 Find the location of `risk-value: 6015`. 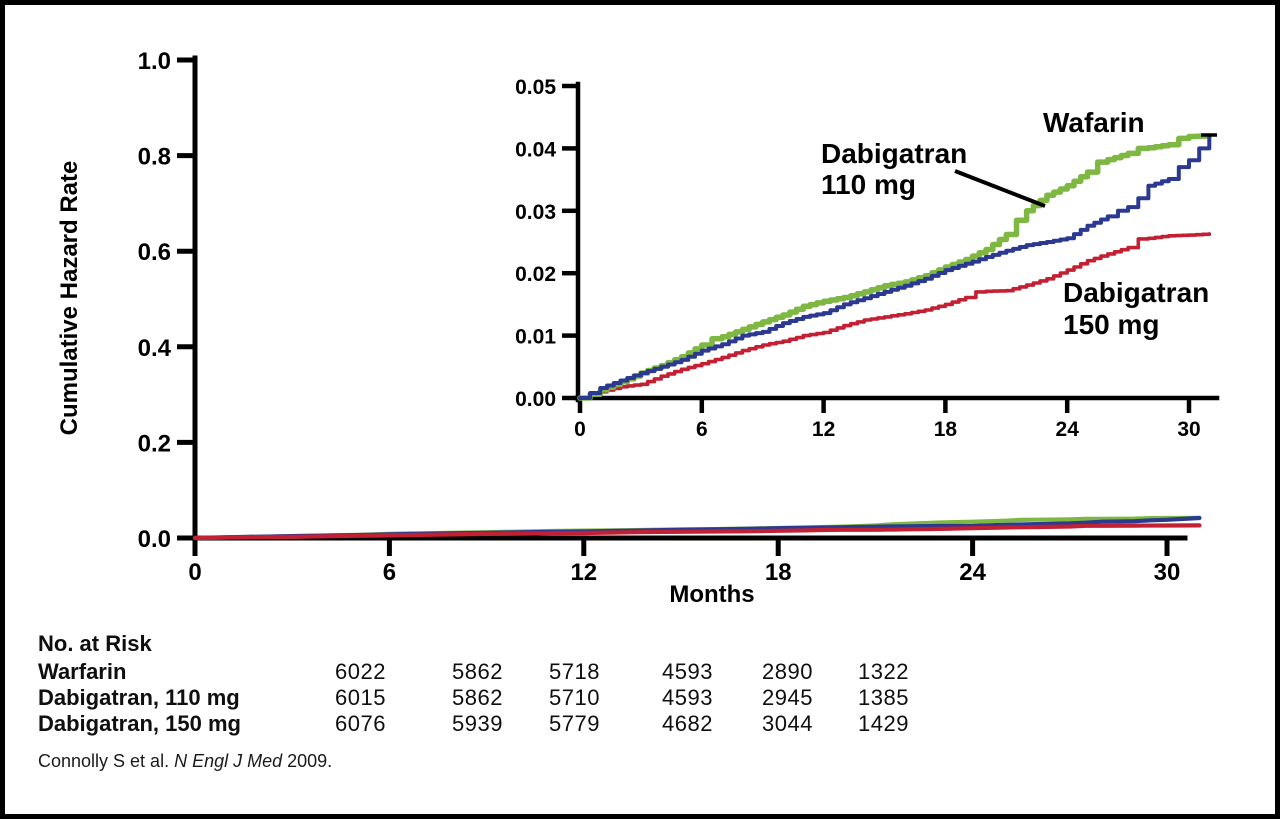

risk-value: 6015 is located at coordinates (360, 697).